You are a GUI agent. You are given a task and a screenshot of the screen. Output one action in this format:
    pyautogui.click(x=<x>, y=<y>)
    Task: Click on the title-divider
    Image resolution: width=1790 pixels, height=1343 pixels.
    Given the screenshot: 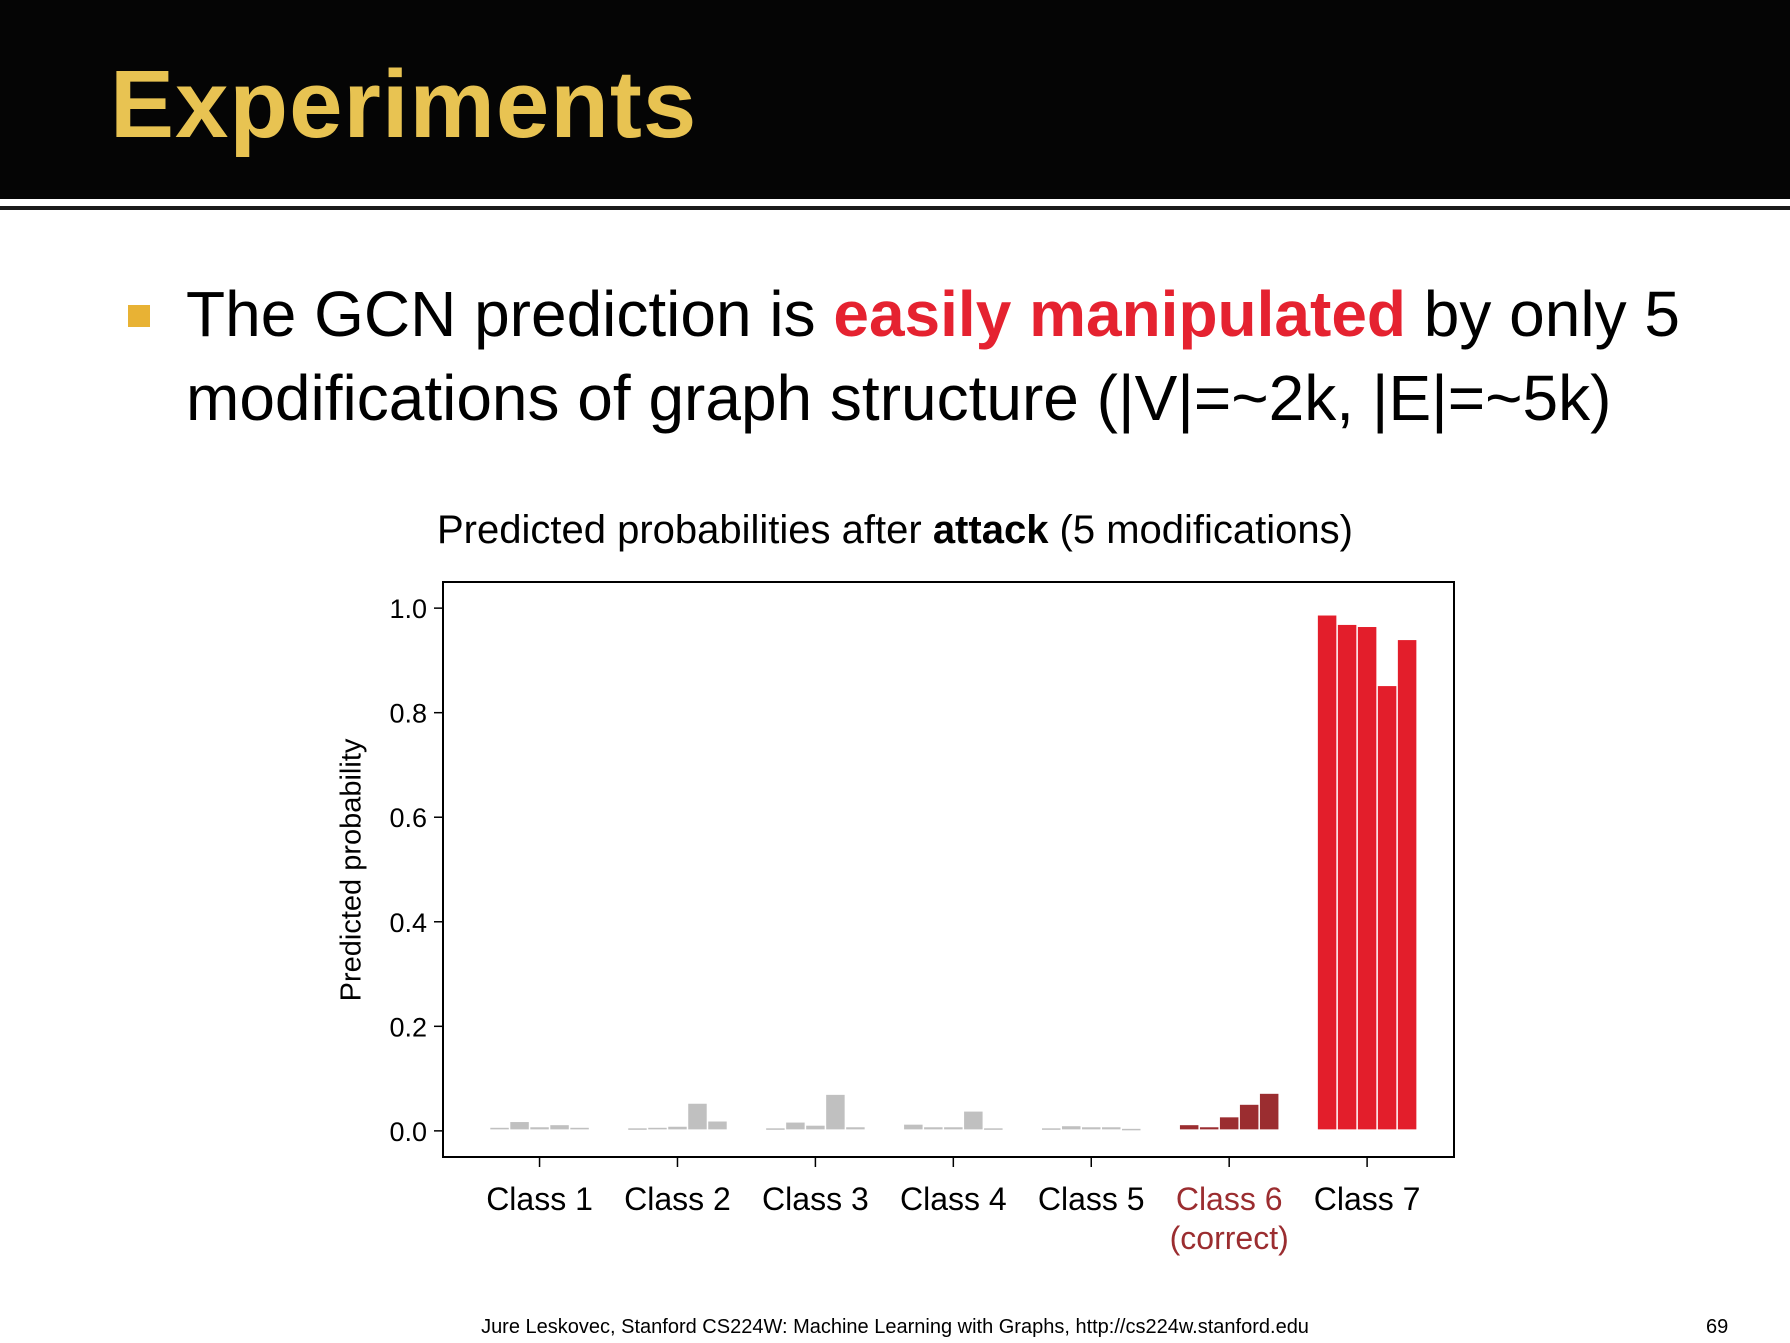 What is the action you would take?
    pyautogui.click(x=895, y=208)
    